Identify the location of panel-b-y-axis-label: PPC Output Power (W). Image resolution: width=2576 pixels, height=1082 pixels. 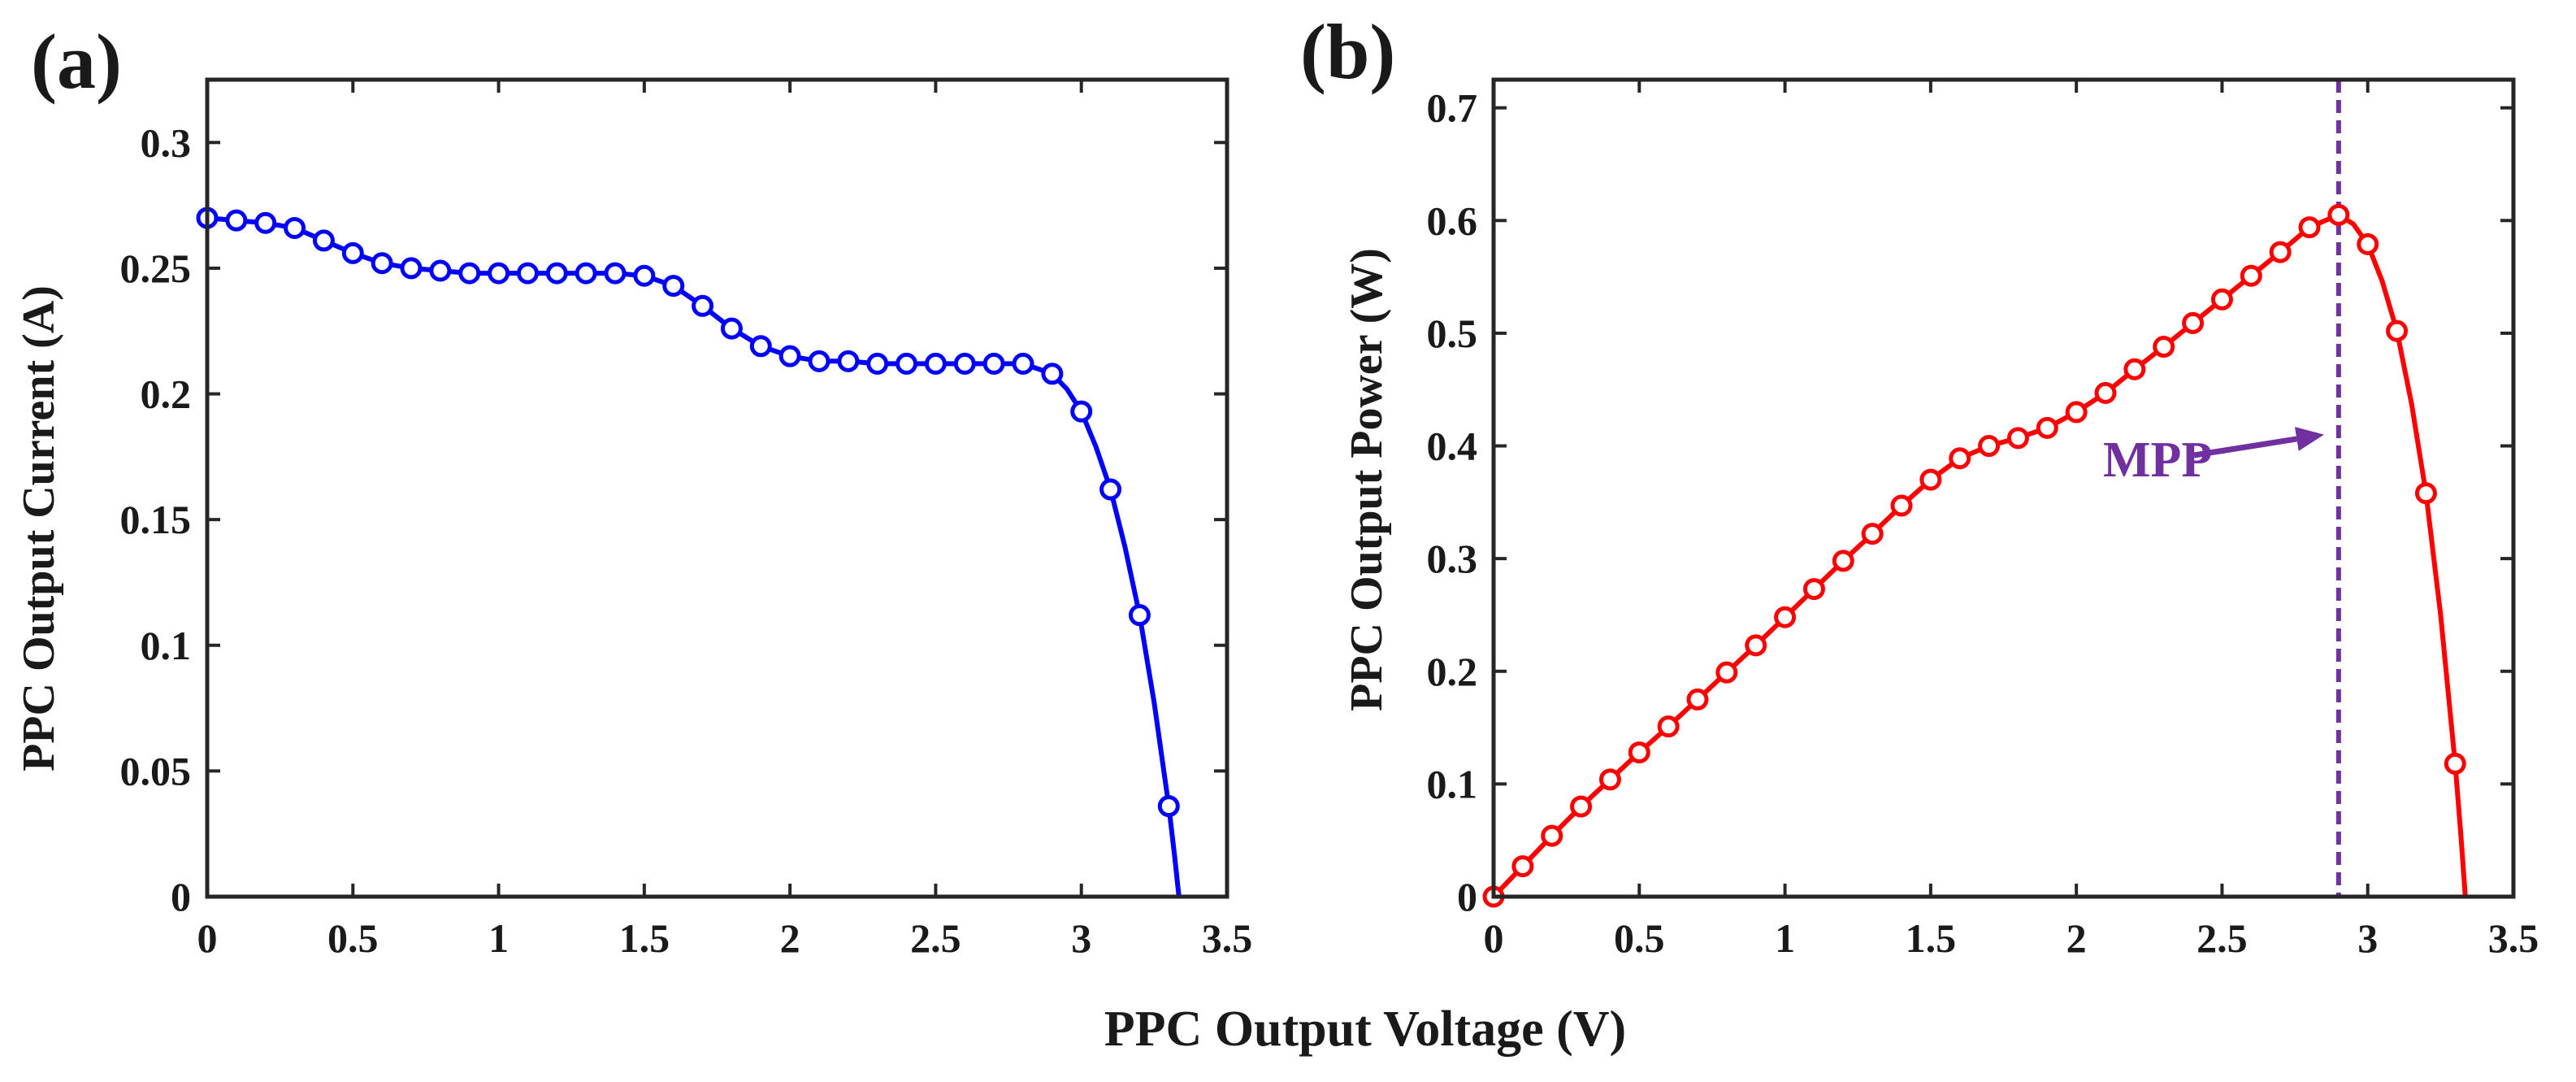
(1367, 479).